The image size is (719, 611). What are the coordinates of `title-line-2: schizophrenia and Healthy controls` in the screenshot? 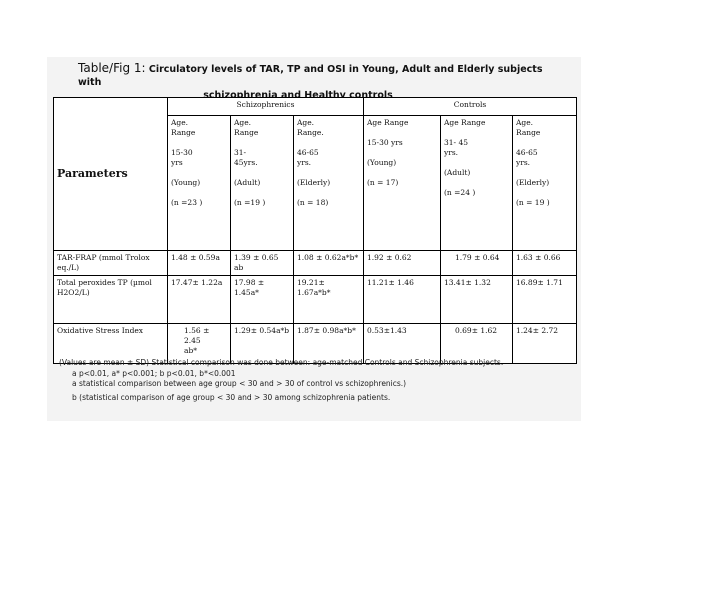 It's located at (298, 95).